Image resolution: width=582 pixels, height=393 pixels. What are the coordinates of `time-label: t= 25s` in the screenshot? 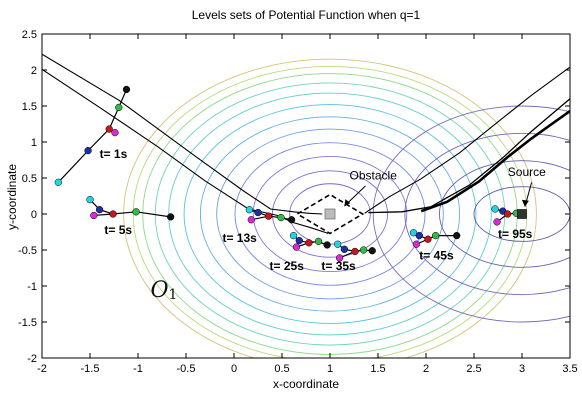 It's located at (287, 266).